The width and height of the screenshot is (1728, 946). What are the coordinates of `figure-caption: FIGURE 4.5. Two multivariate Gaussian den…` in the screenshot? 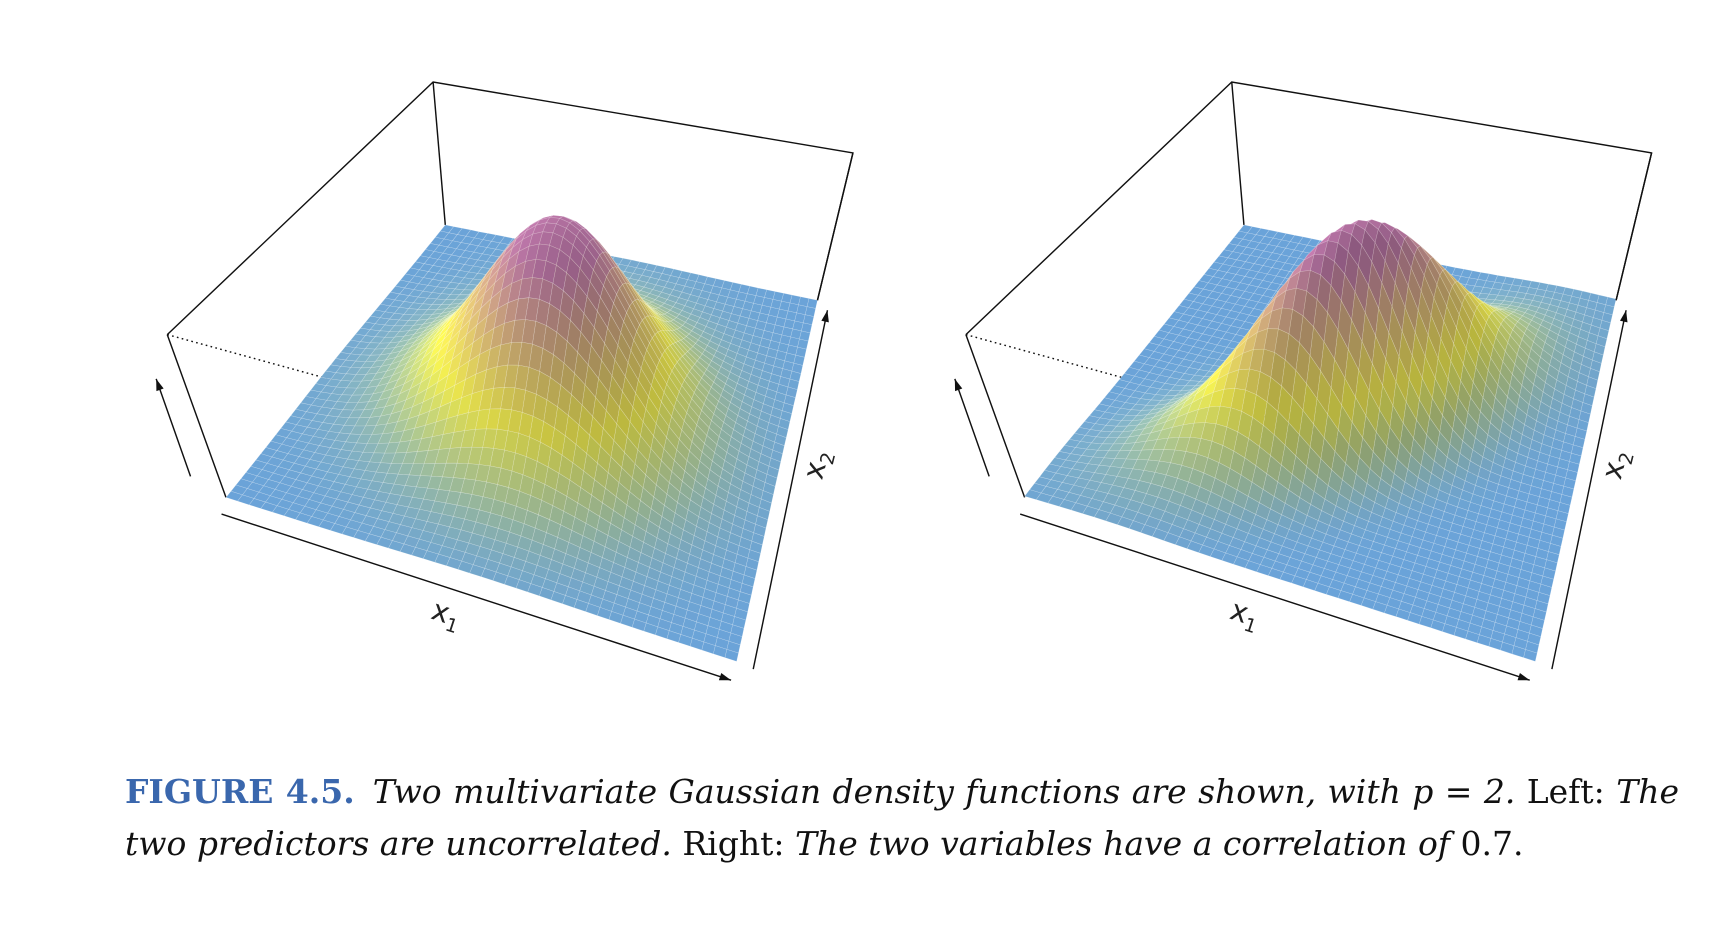 It's located at (902, 818).